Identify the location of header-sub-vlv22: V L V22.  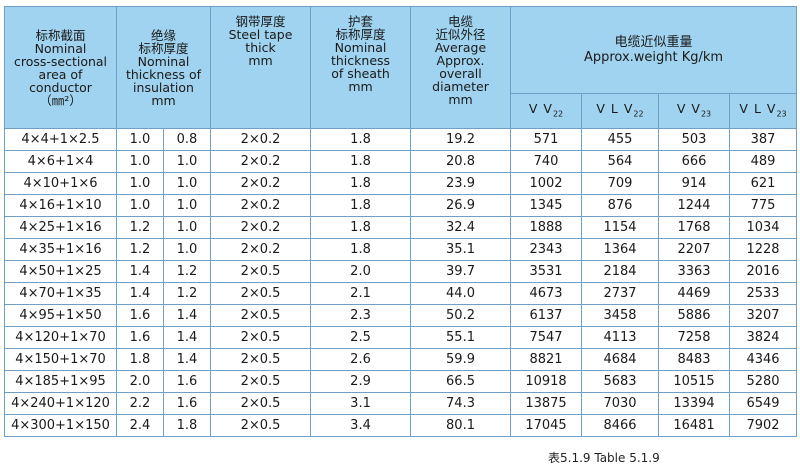
(620, 111).